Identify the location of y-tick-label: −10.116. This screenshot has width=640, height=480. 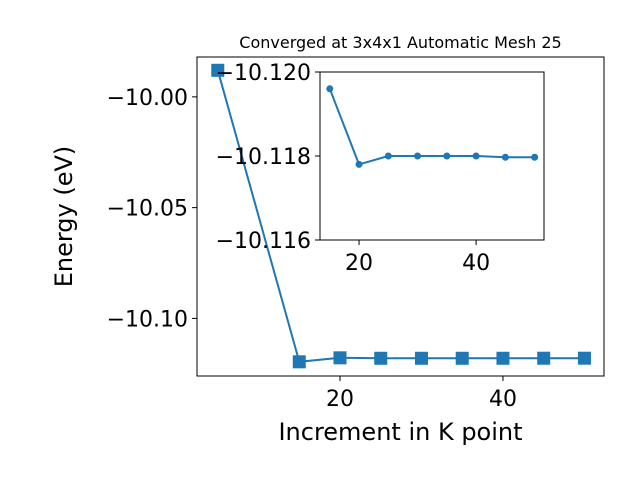
(263, 241).